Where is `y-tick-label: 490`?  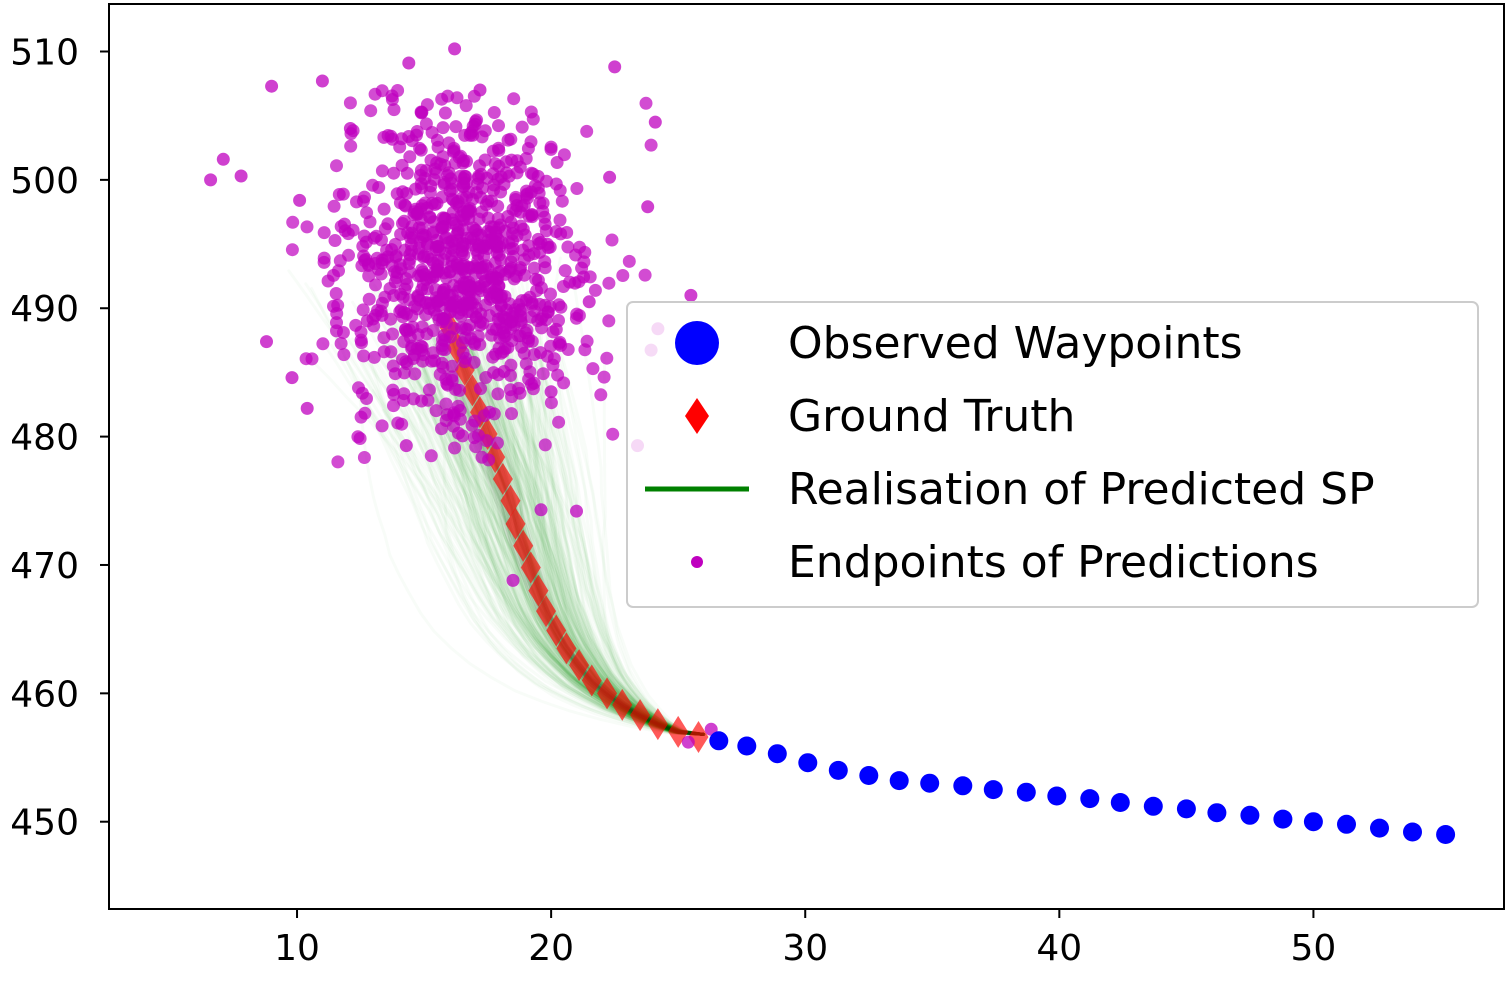 y-tick-label: 490 is located at coordinates (44, 309).